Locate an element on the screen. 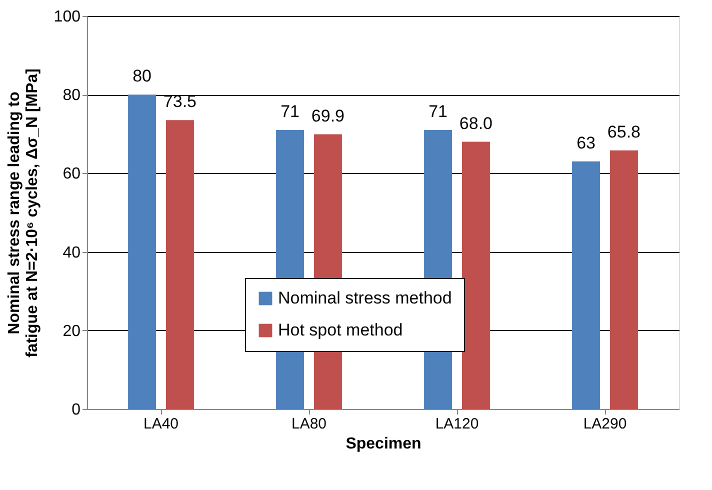 The height and width of the screenshot is (490, 712). data-label: 63 is located at coordinates (586, 142).